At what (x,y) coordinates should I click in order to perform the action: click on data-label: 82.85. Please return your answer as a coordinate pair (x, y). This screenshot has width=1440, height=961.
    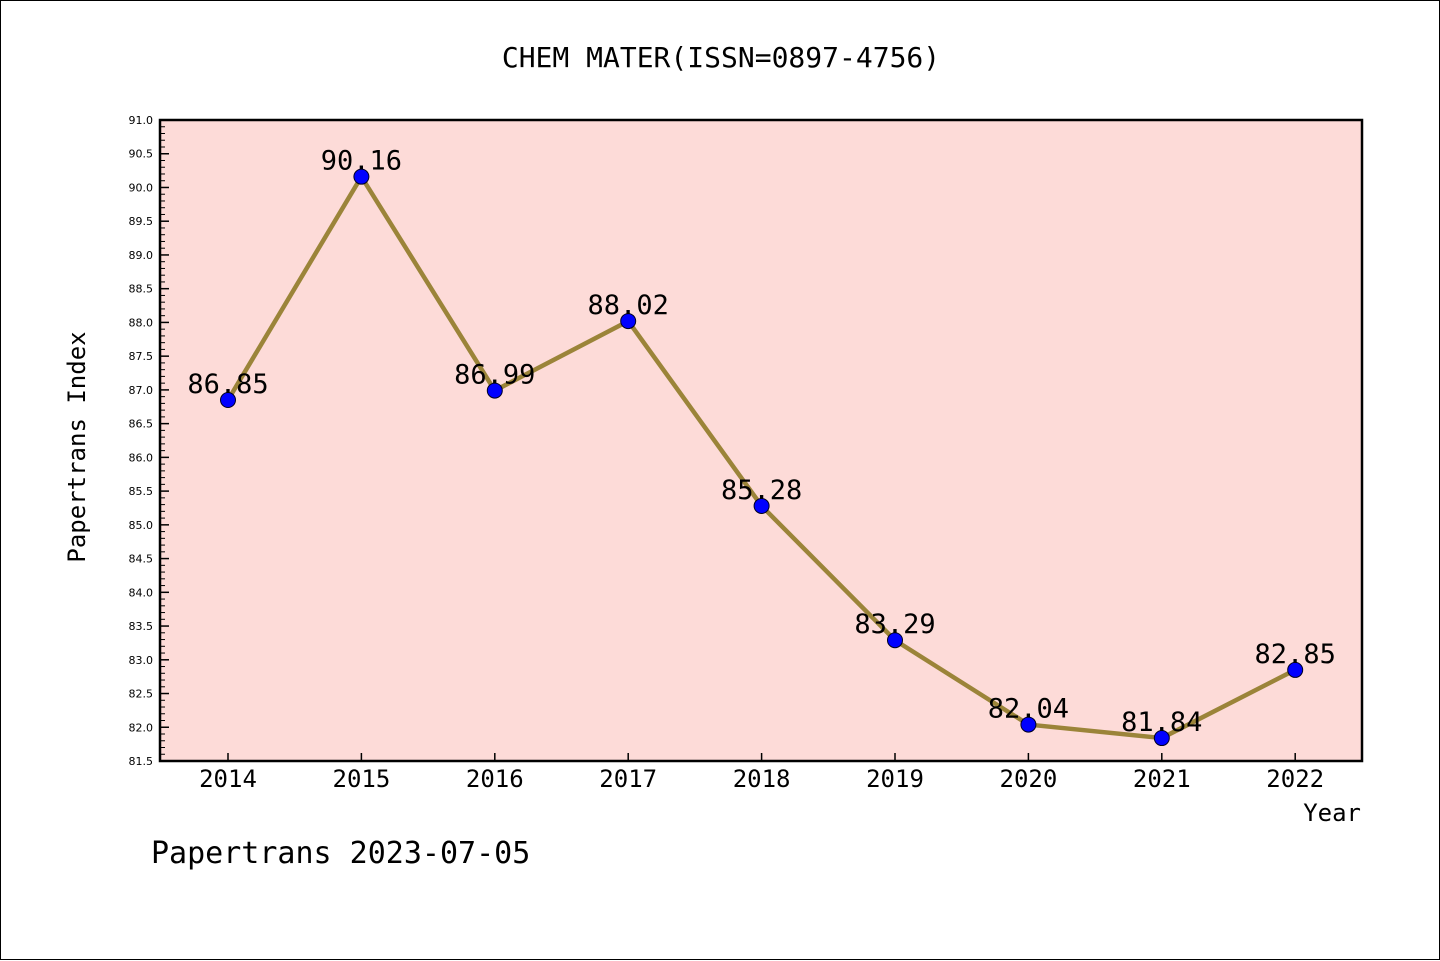
    Looking at the image, I should click on (1295, 654).